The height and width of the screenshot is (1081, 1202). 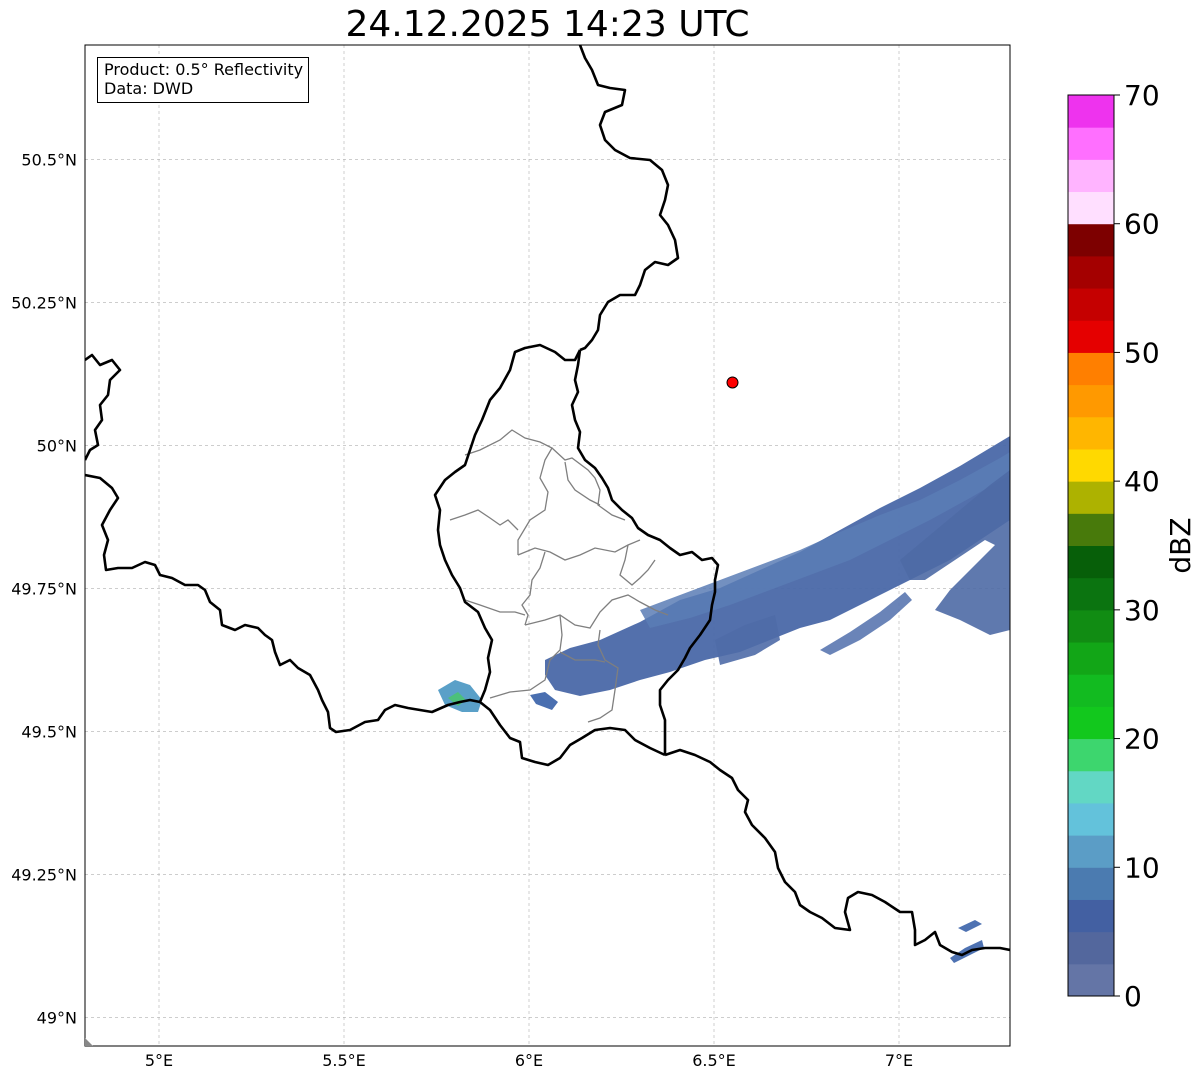 What do you see at coordinates (629, 198) in the screenshot?
I see `border-belgium-germany-north` at bounding box center [629, 198].